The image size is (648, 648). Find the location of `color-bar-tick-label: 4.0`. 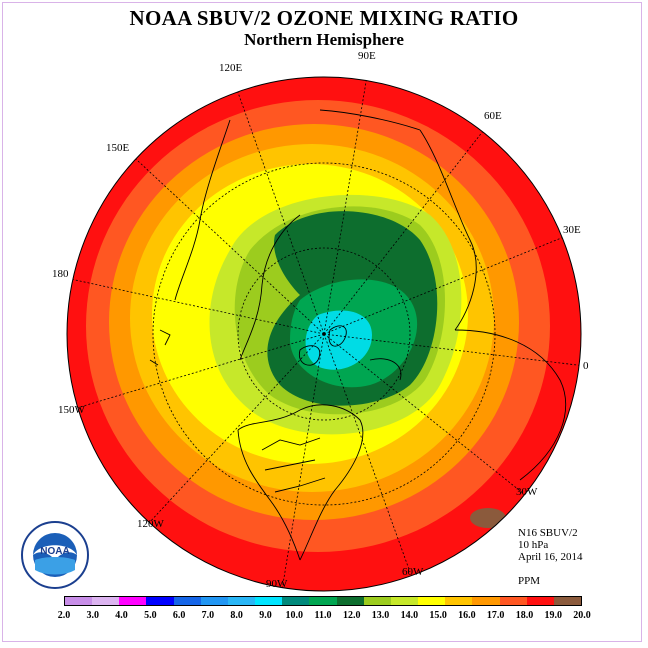

color-bar-tick-label: 4.0 is located at coordinates (121, 615).